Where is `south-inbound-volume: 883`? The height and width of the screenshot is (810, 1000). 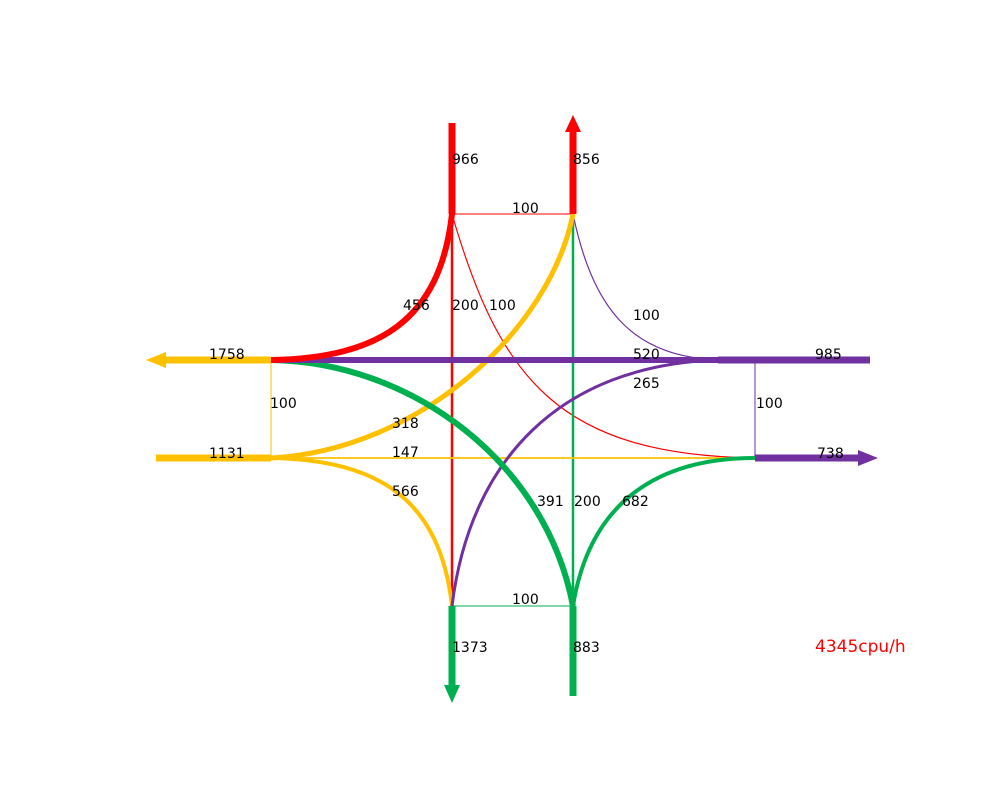
south-inbound-volume: 883 is located at coordinates (586, 648).